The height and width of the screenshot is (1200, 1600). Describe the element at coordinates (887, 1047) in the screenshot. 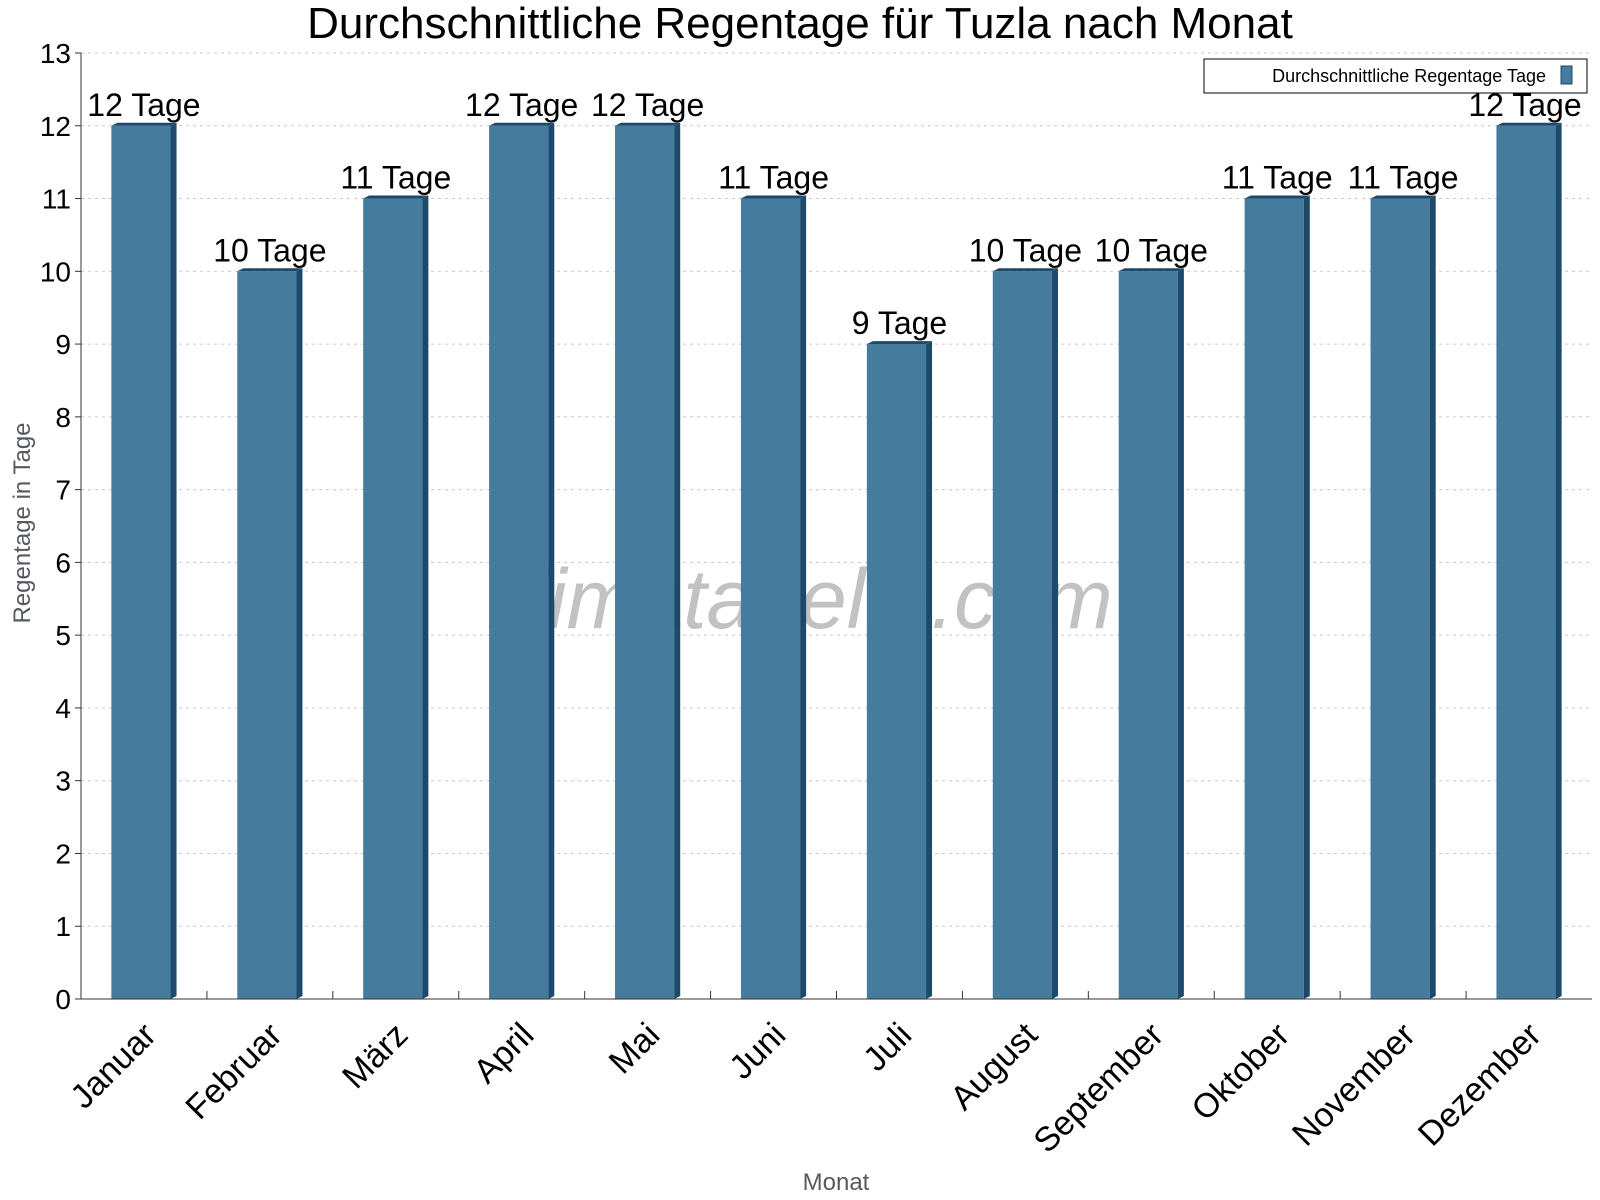

I see `x-tick-label: Juli` at that location.